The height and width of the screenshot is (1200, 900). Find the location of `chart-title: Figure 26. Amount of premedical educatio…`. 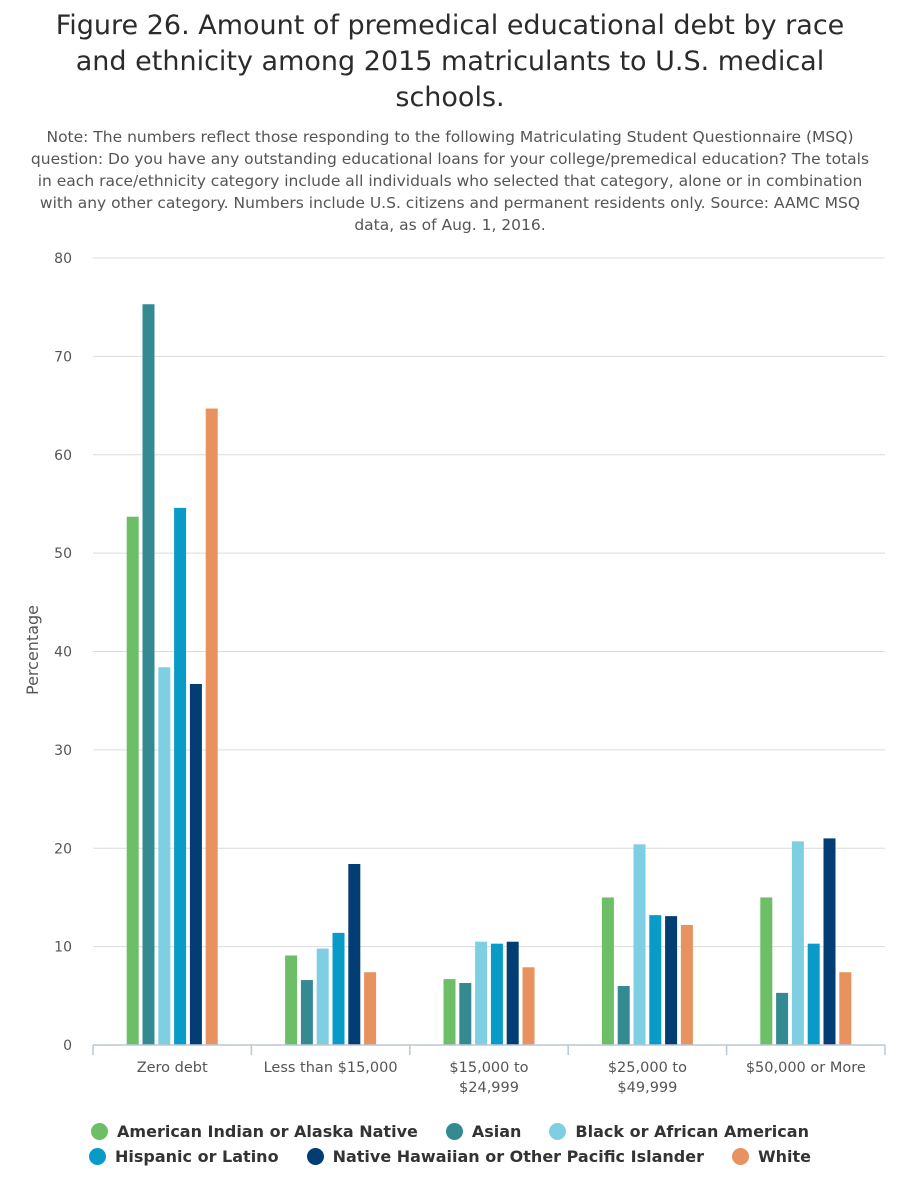

chart-title: Figure 26. Amount of premedical educatio… is located at coordinates (450, 61).